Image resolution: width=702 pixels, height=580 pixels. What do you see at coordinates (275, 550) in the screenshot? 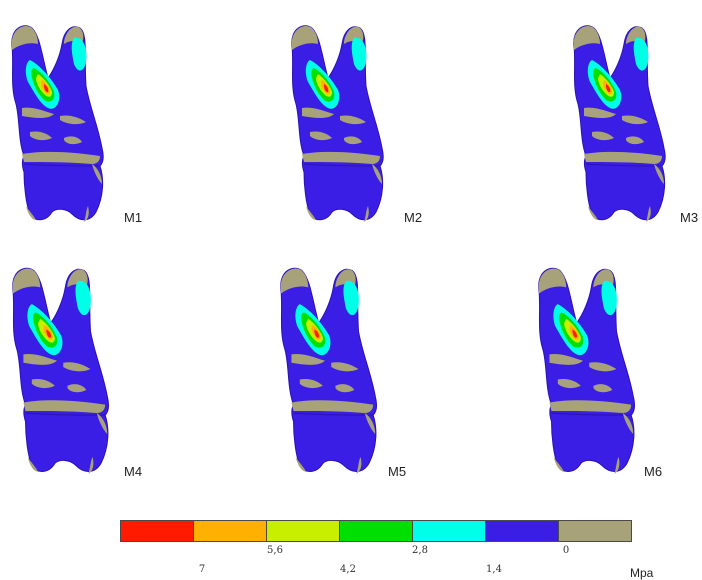
I see `scale-tick-label: 5,6` at bounding box center [275, 550].